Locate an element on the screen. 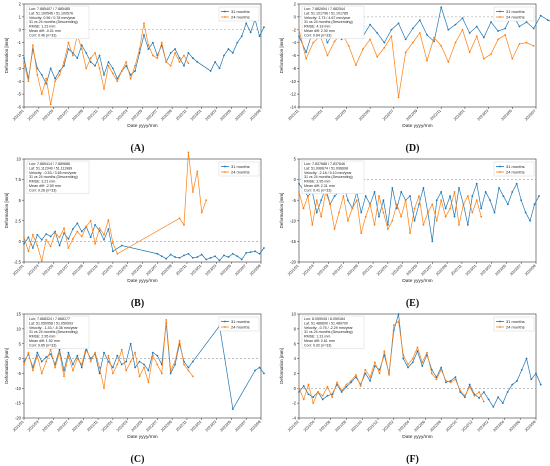  x-tick-label: 2022/06 is located at coordinates (420, 426).